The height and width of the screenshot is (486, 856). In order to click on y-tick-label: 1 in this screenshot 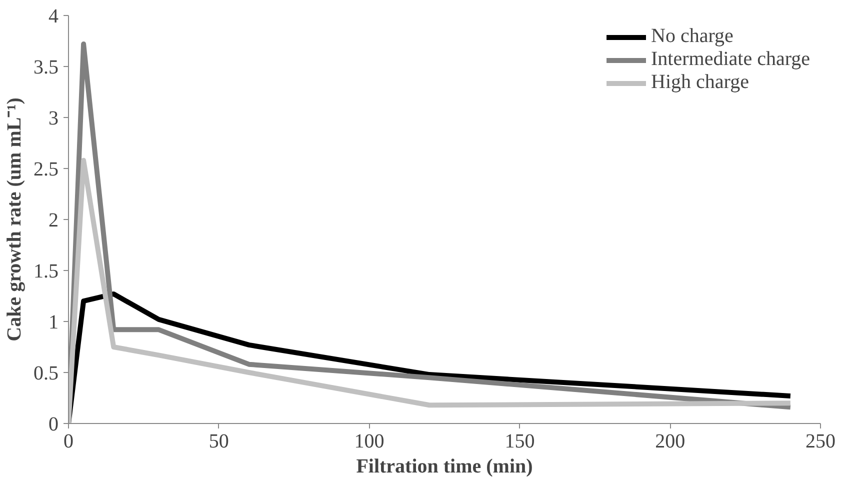, I will do `click(53, 323)`.